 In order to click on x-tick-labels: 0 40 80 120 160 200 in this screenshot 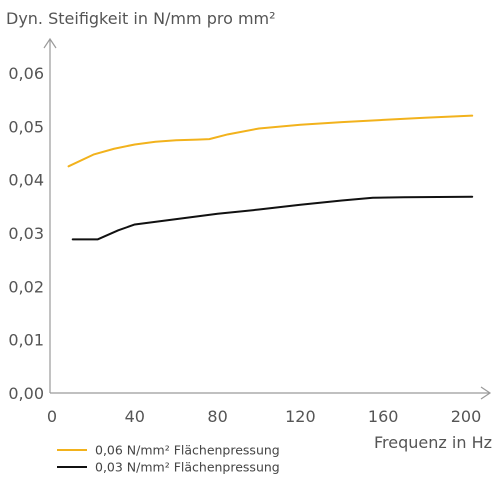, I will do `click(264, 416)`.